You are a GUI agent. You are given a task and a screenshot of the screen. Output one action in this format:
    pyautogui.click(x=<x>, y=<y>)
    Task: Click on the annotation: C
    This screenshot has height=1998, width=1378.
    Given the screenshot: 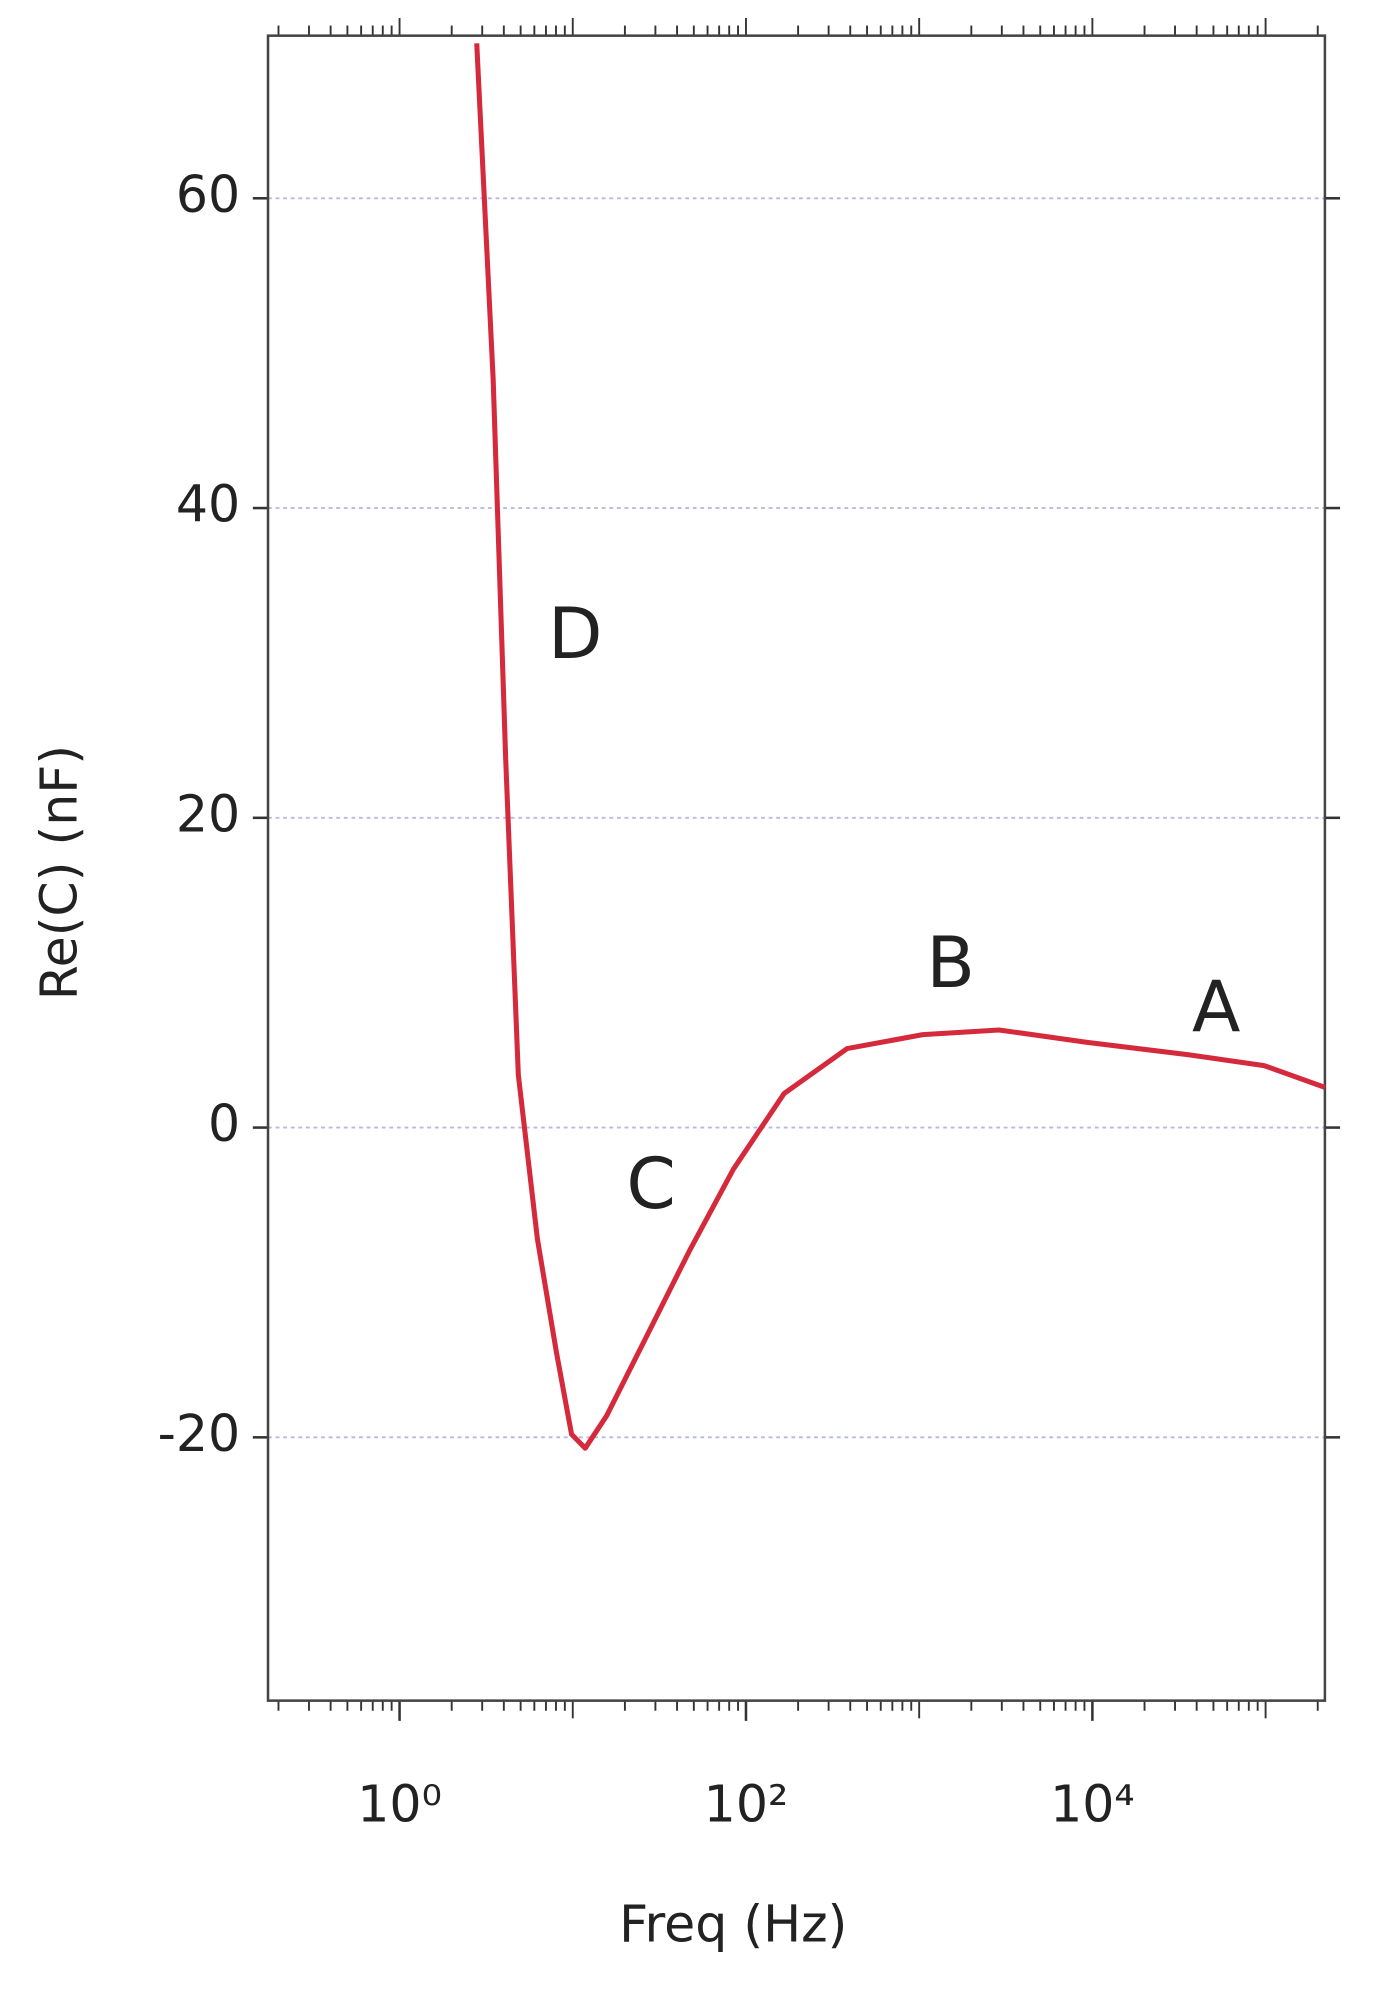 What is the action you would take?
    pyautogui.click(x=650, y=1183)
    